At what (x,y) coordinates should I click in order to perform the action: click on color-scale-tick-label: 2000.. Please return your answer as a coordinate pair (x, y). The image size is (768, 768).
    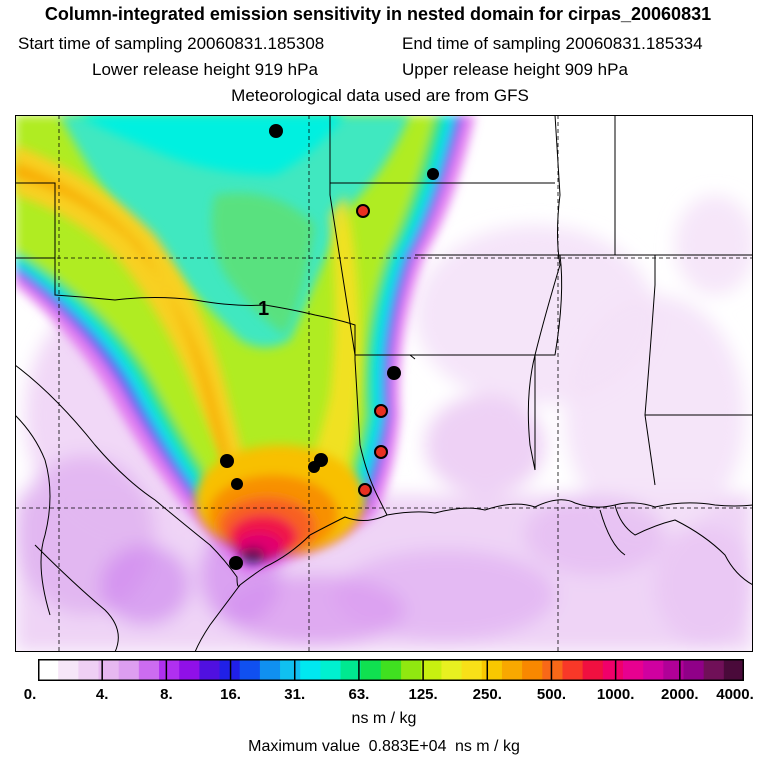
    Looking at the image, I should click on (680, 694).